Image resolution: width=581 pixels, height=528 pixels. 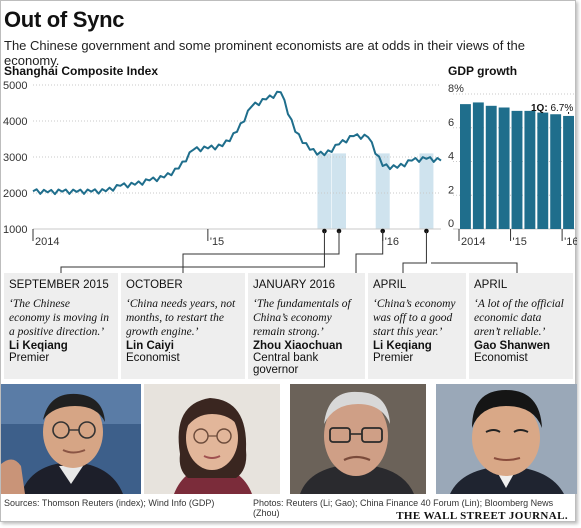 I want to click on gdp-annotation-value: 6.7%, so click(x=561, y=108).